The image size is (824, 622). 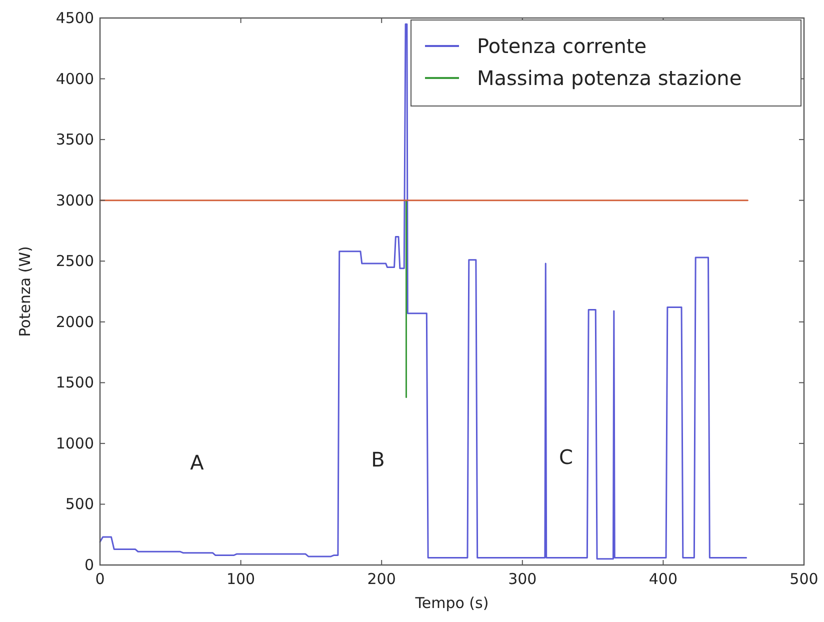 What do you see at coordinates (75, 18) in the screenshot?
I see `y-tick-label: 4500` at bounding box center [75, 18].